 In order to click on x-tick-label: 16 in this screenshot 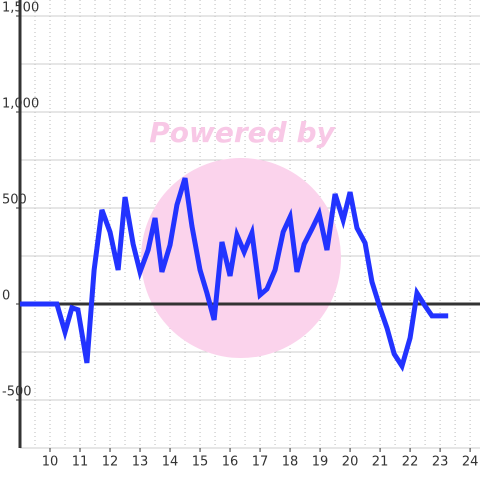, I will do `click(230, 462)`.